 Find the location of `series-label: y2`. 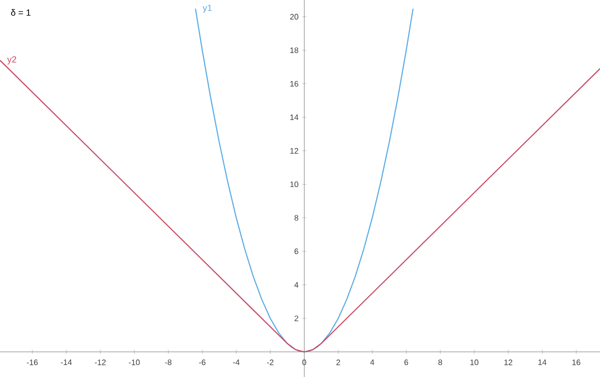

series-label: y2 is located at coordinates (11, 60).